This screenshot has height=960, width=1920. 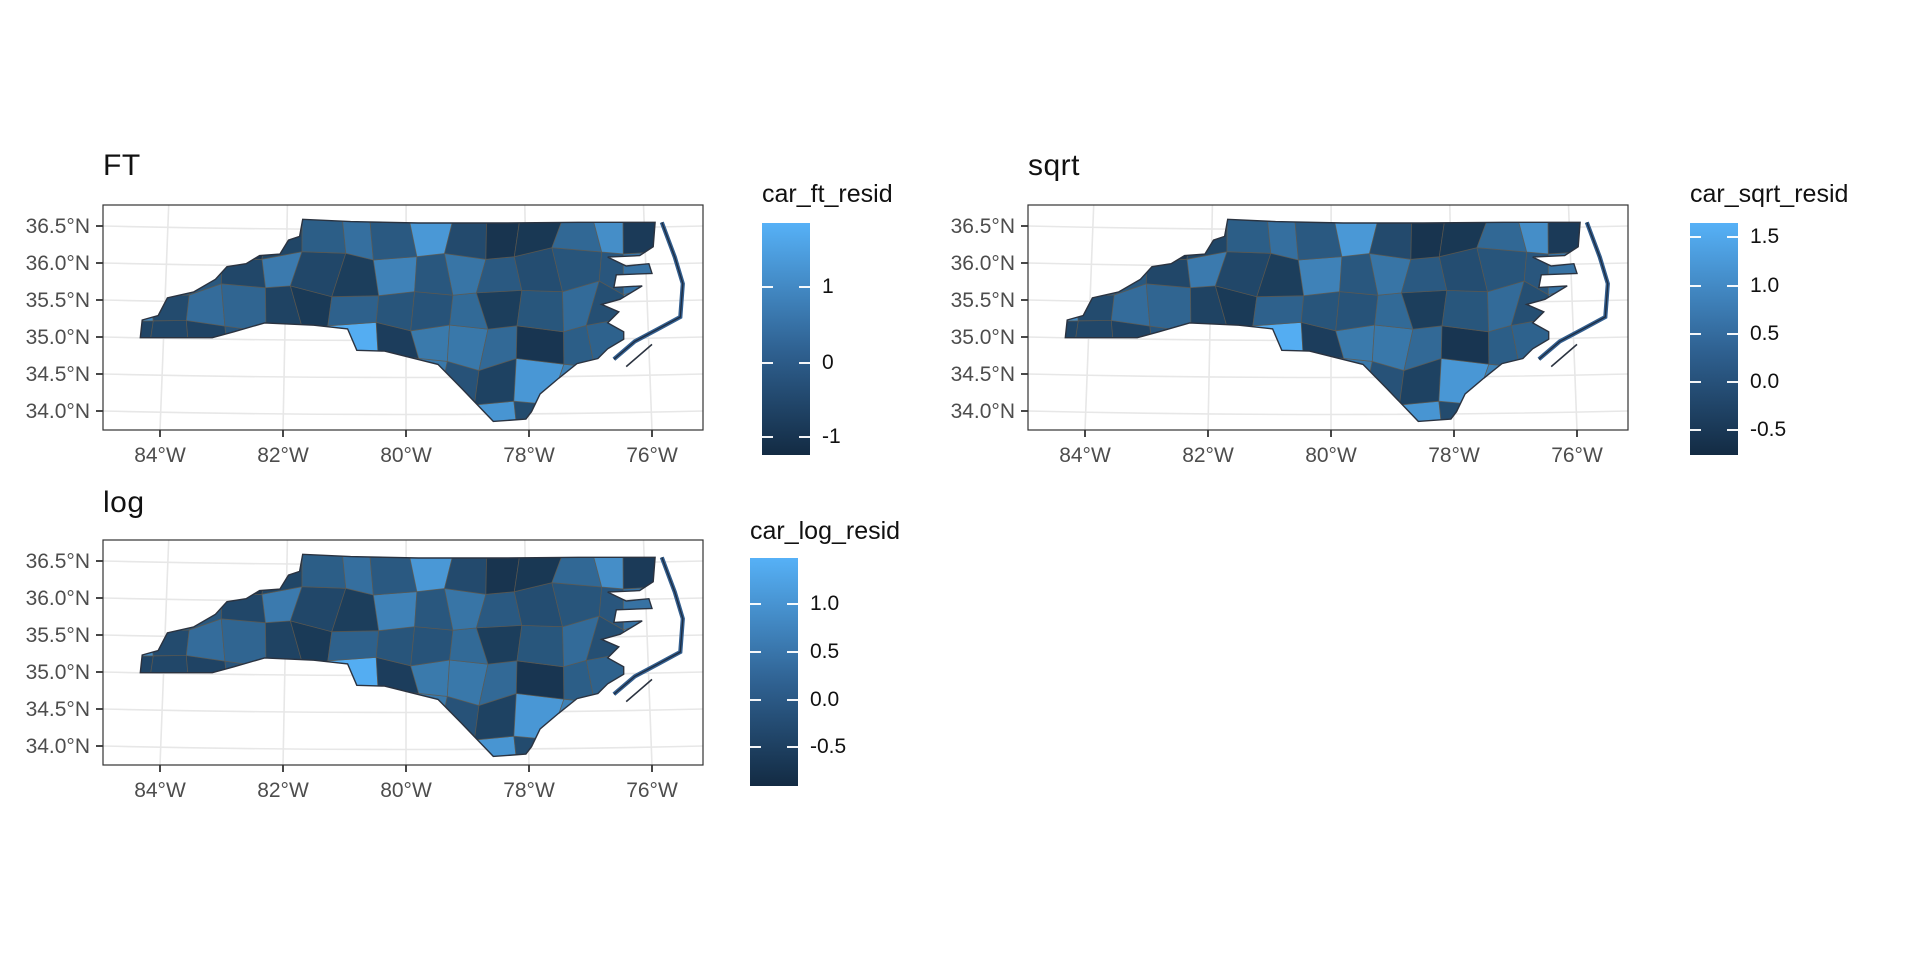 I want to click on gridline-parallel, so click(x=403, y=376).